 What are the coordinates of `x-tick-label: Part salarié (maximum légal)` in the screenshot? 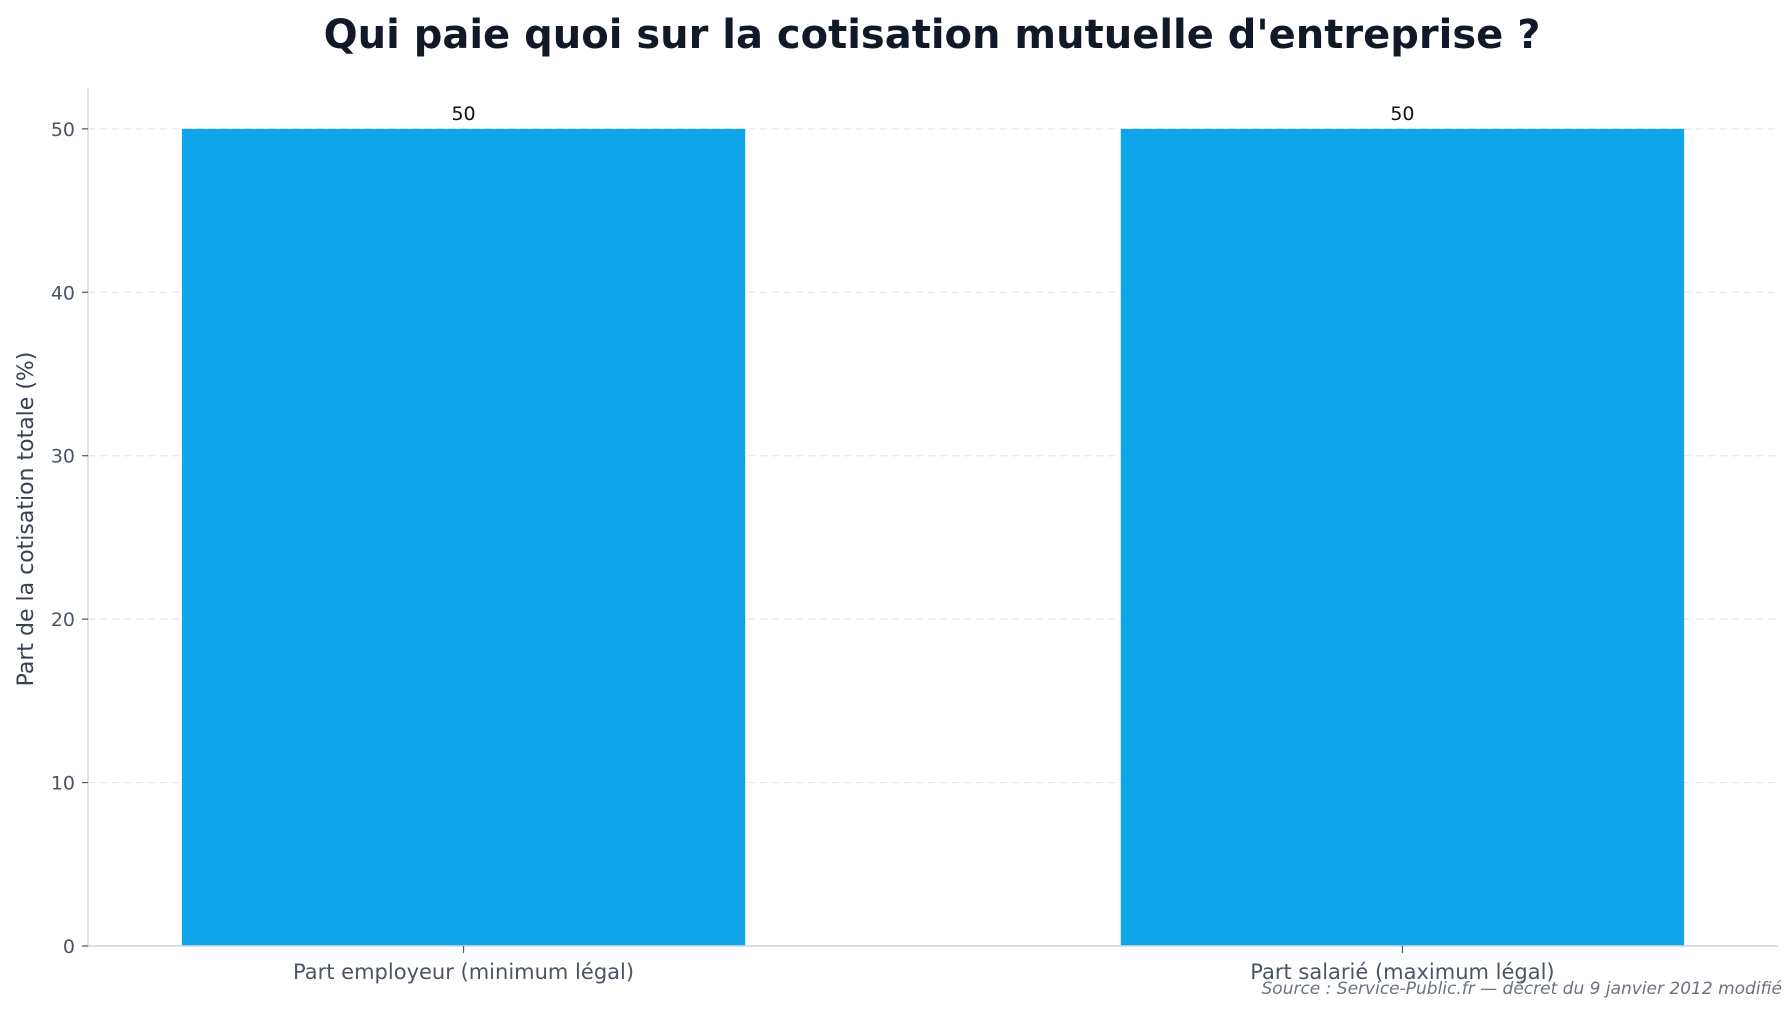 It's located at (1402, 972).